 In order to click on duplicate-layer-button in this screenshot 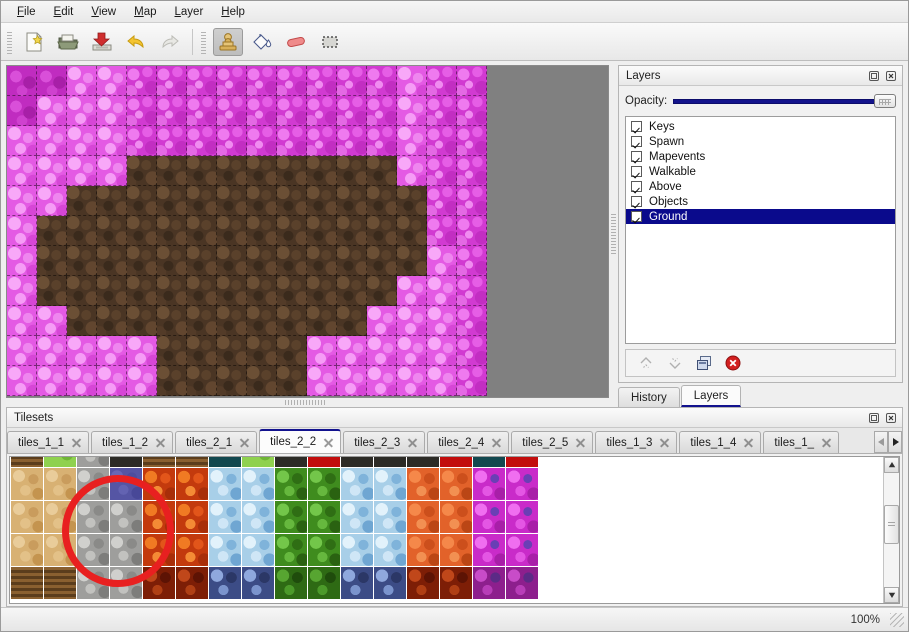, I will do `click(704, 363)`.